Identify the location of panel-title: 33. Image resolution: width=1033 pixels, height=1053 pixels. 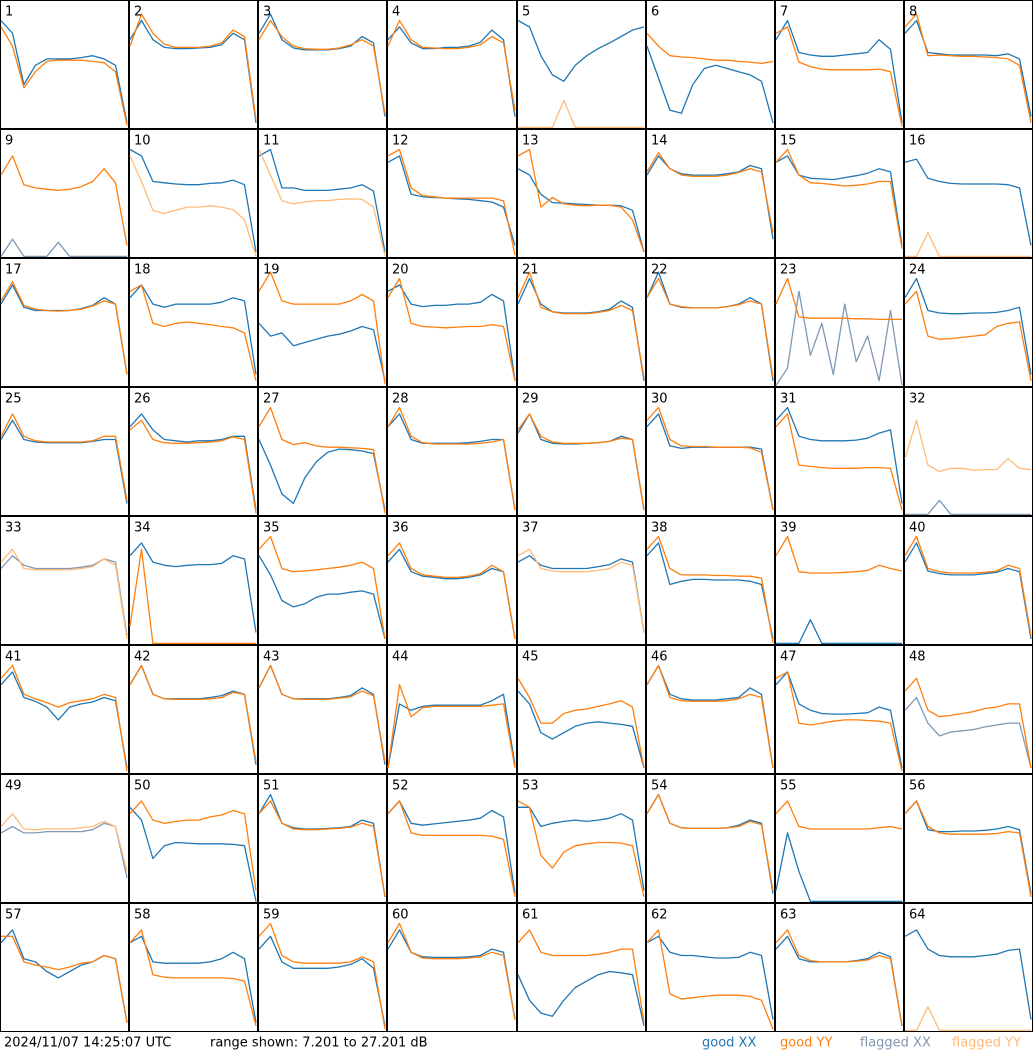
(13, 528).